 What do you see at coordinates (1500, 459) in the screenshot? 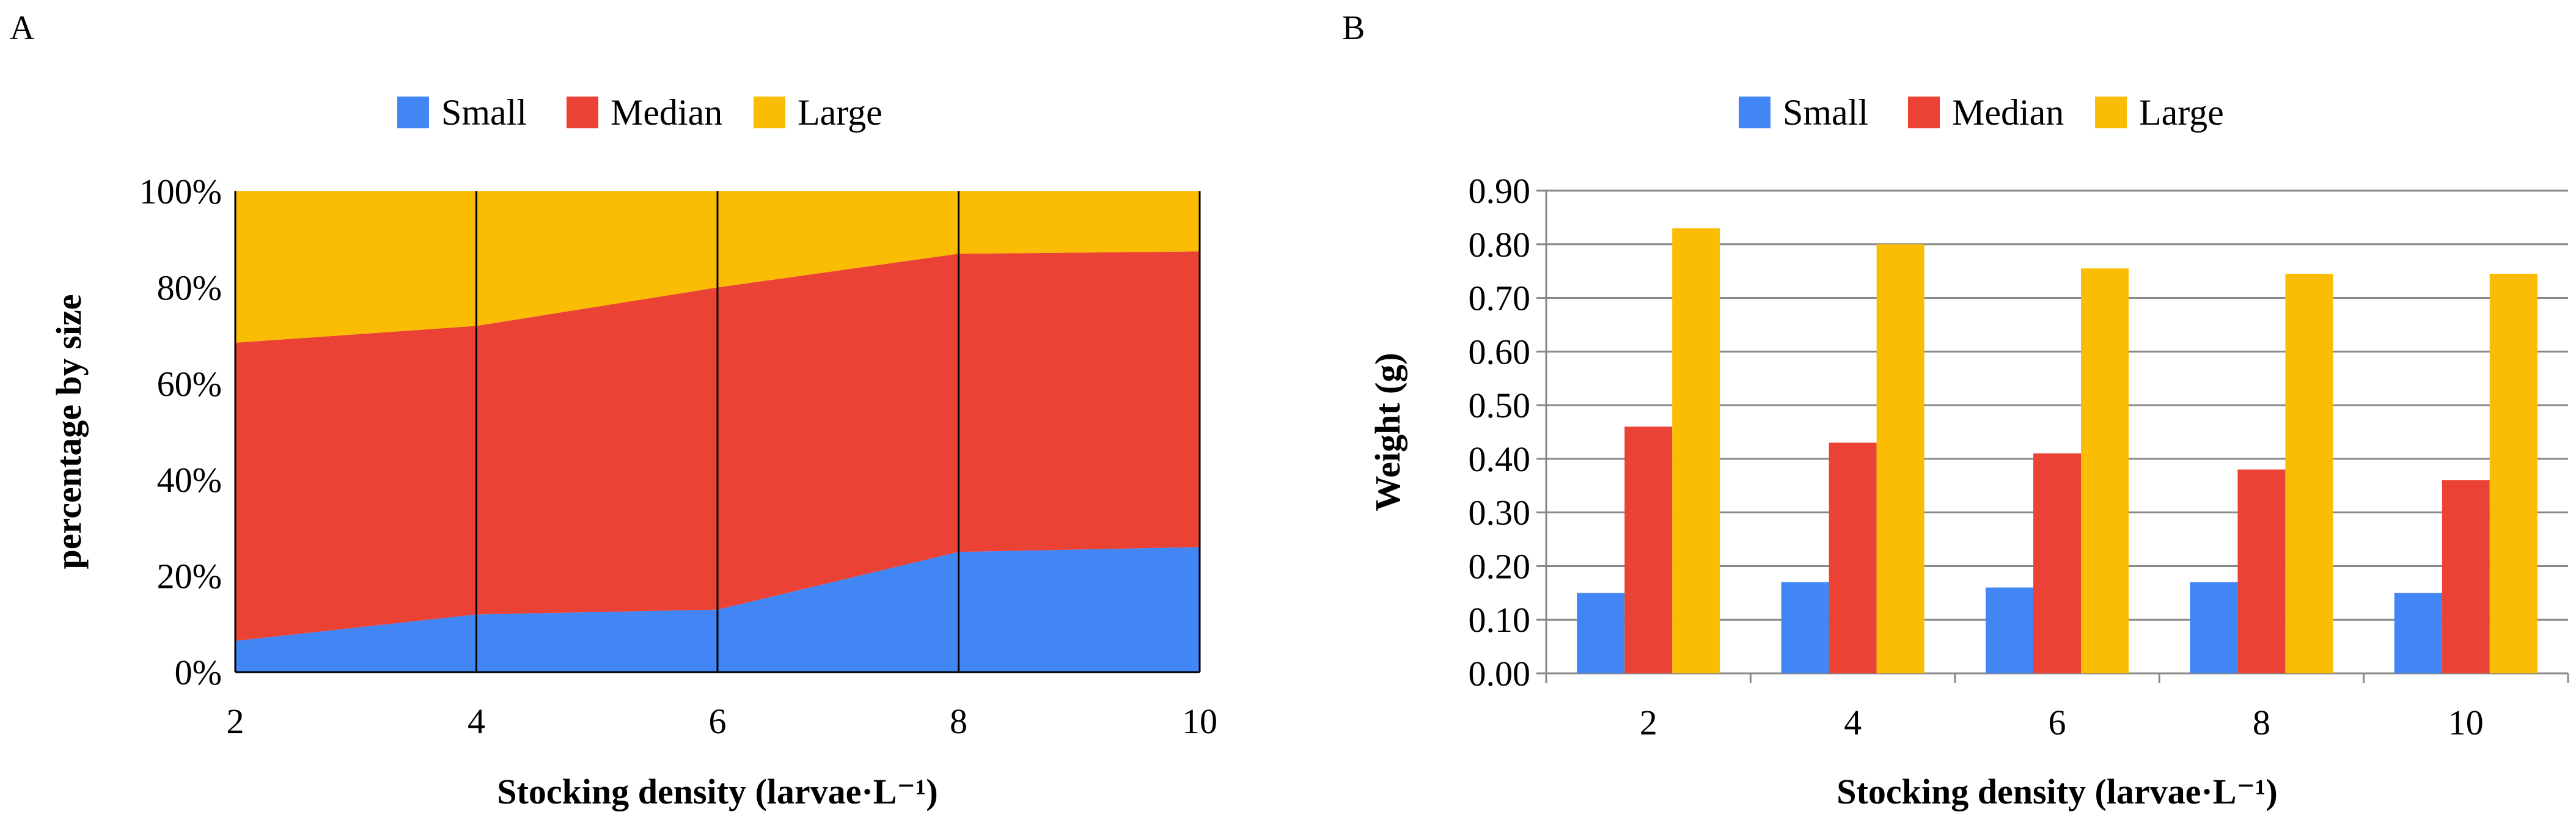
I see `panel-b-y-tick-label: 0.40` at bounding box center [1500, 459].